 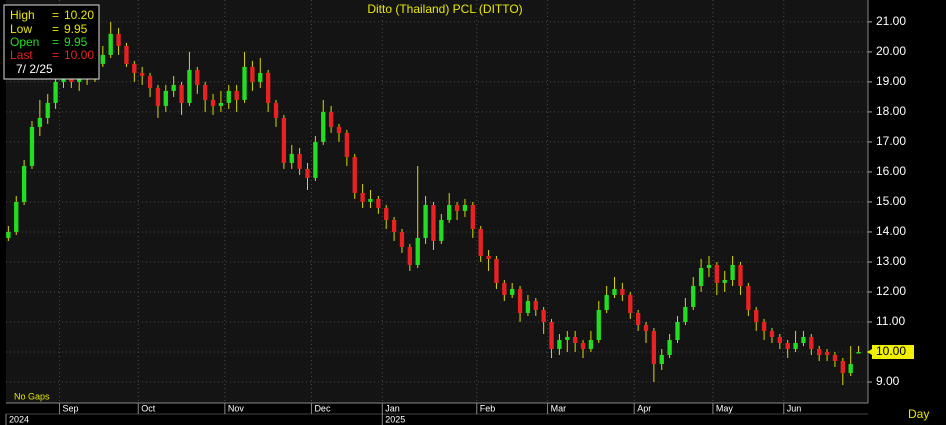 What do you see at coordinates (22, 15) in the screenshot?
I see `info-high-label: High` at bounding box center [22, 15].